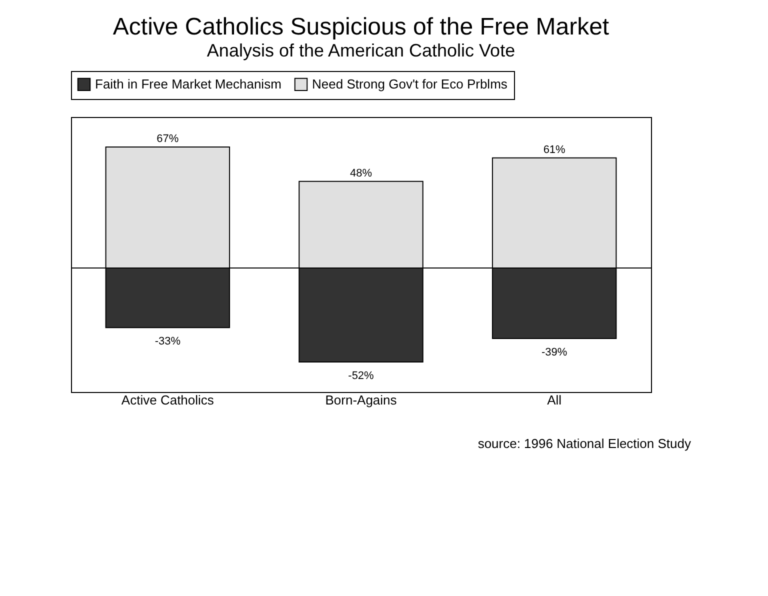  Describe the element at coordinates (167, 400) in the screenshot. I see `x-tick-label: Active Catholics` at that location.